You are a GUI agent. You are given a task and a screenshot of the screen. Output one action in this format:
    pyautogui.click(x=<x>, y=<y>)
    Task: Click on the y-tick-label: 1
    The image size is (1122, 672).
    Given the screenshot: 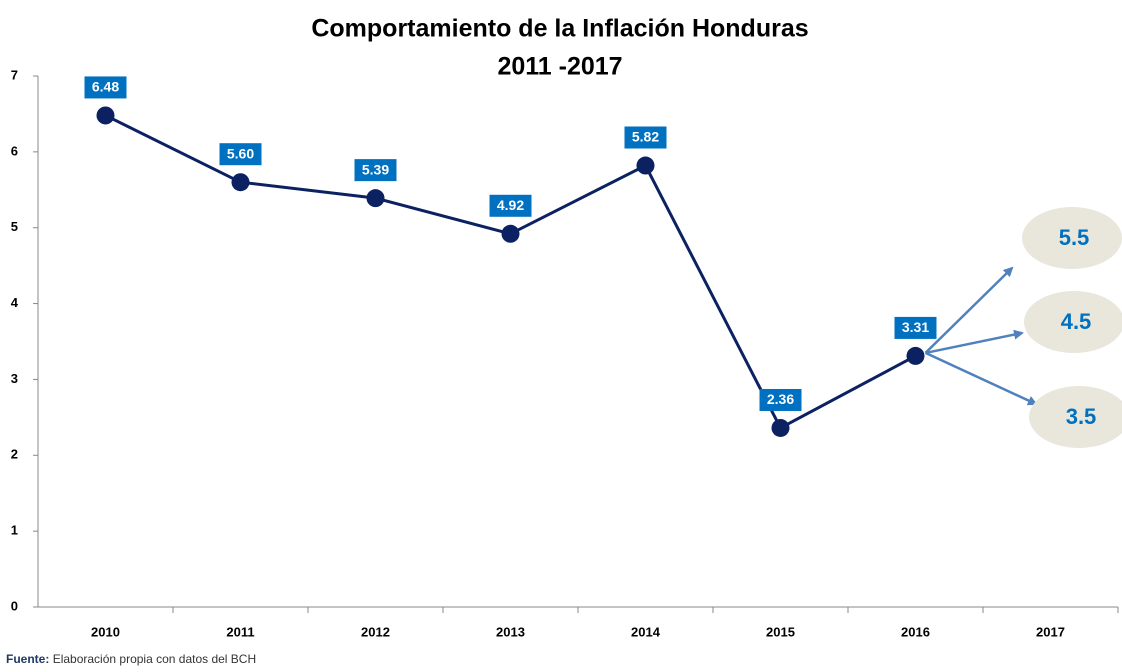 What is the action you would take?
    pyautogui.click(x=14, y=530)
    